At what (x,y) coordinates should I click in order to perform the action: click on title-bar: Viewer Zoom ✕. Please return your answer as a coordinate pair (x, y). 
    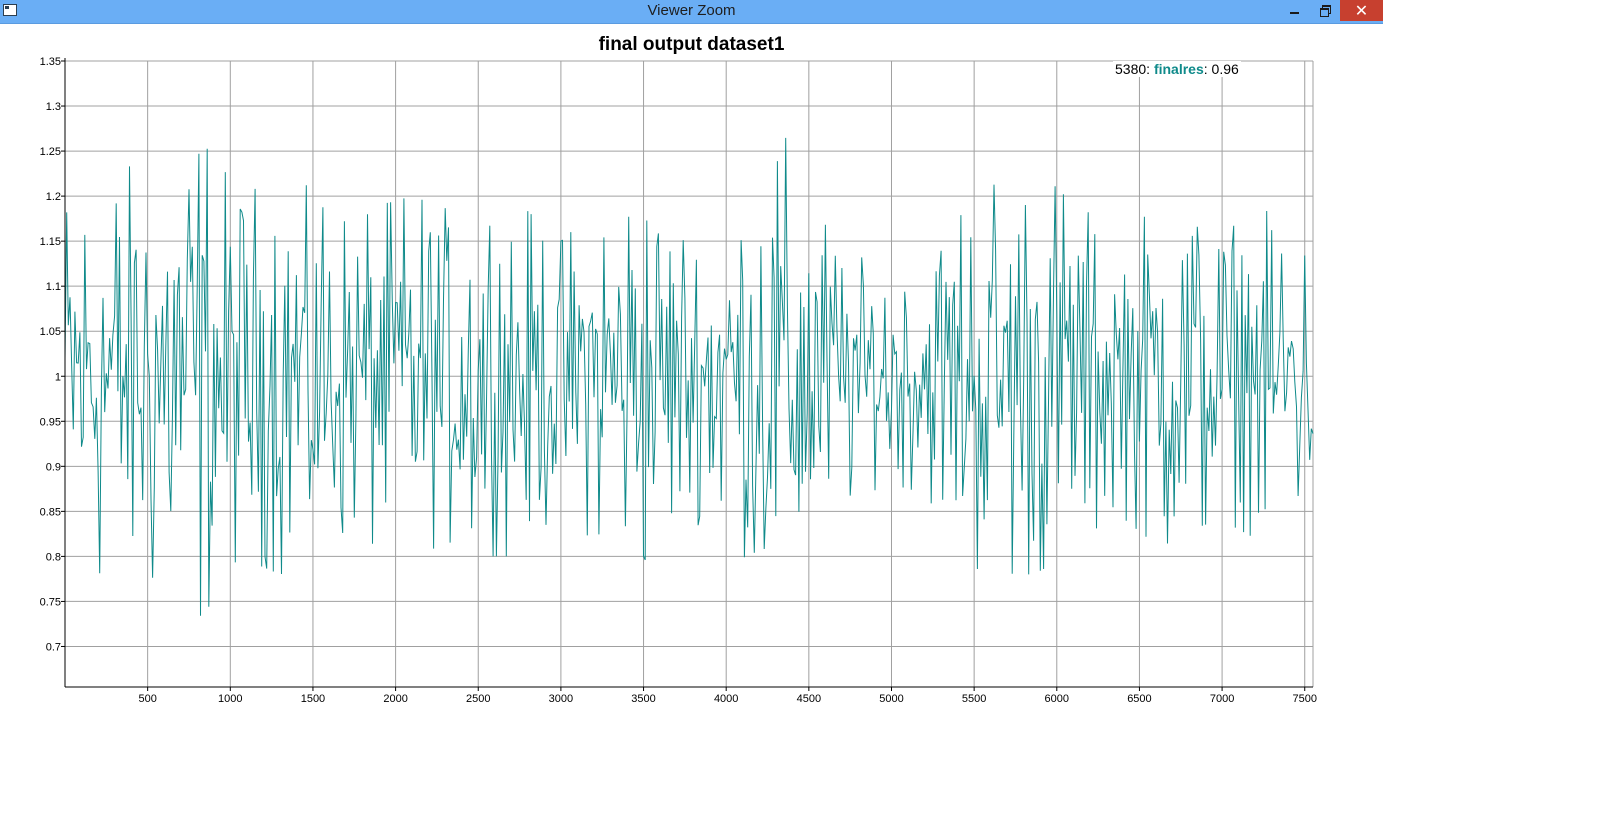
    Looking at the image, I should click on (691, 12).